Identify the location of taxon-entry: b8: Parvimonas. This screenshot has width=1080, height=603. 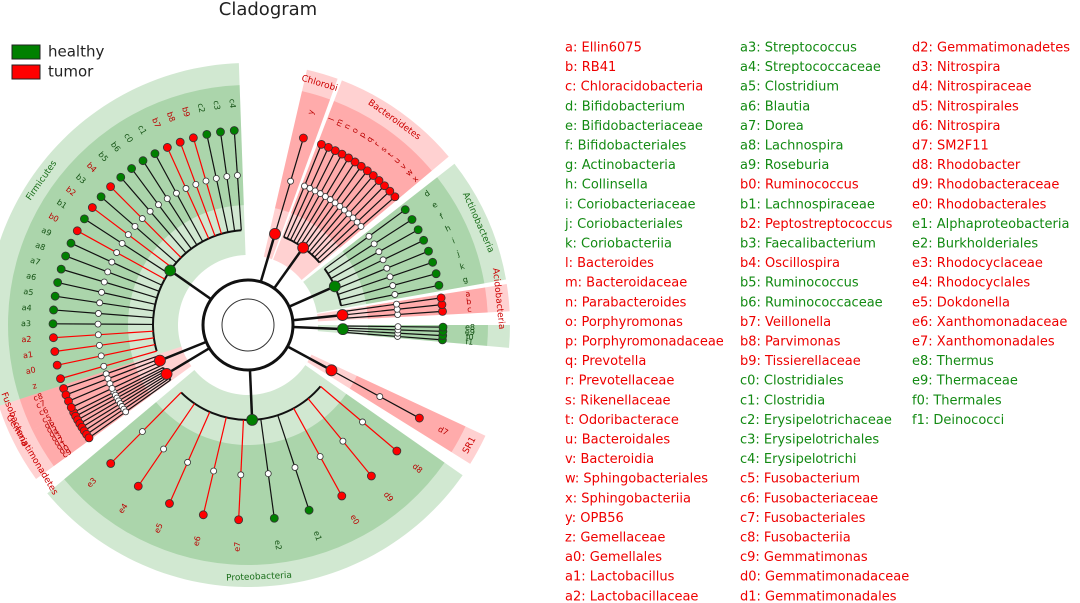
(790, 342).